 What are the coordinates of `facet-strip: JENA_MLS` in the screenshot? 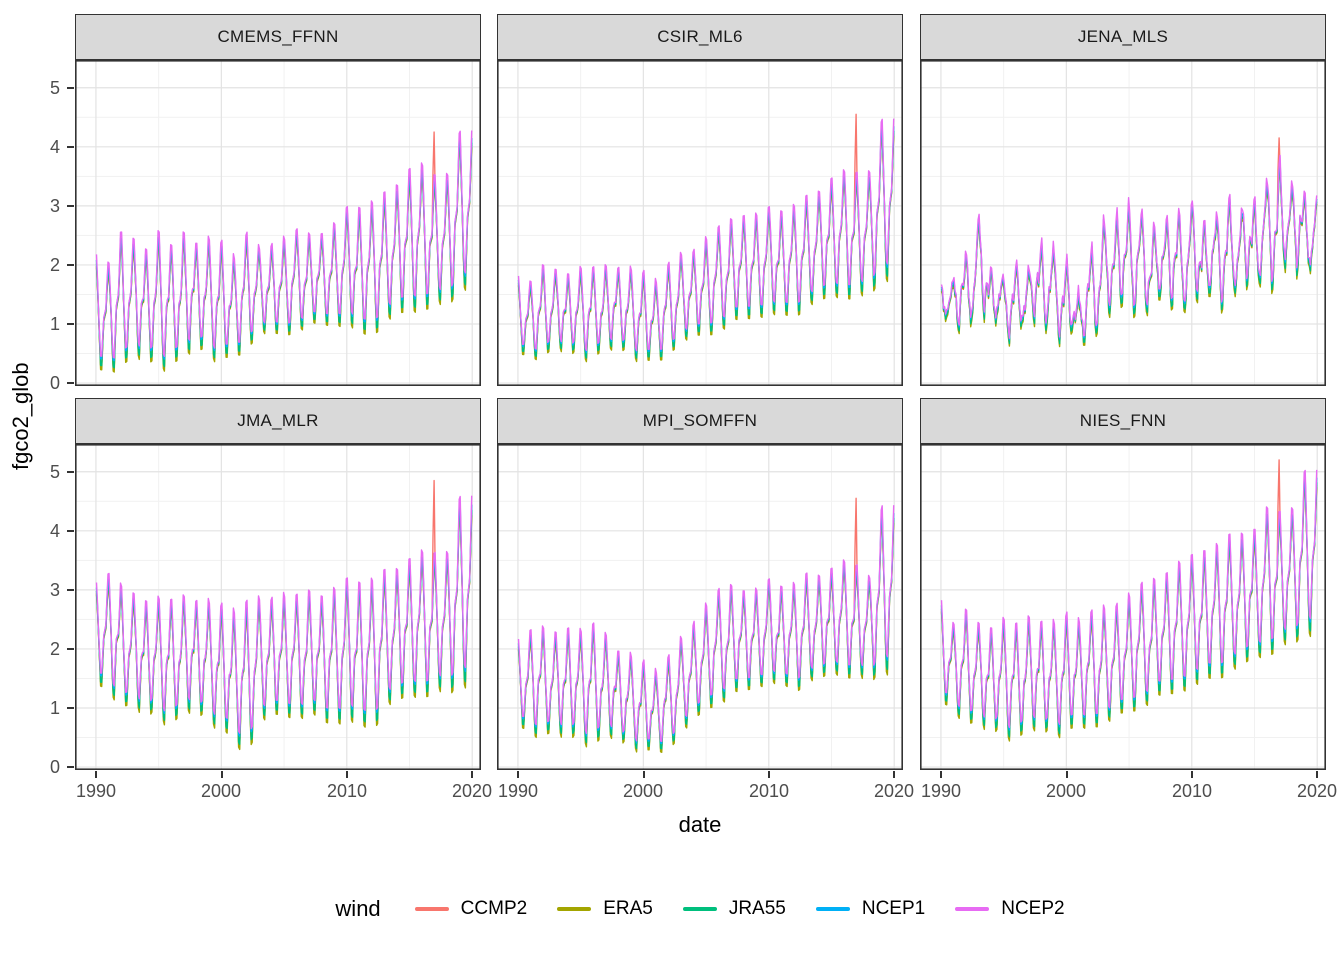 It's located at (1123, 37).